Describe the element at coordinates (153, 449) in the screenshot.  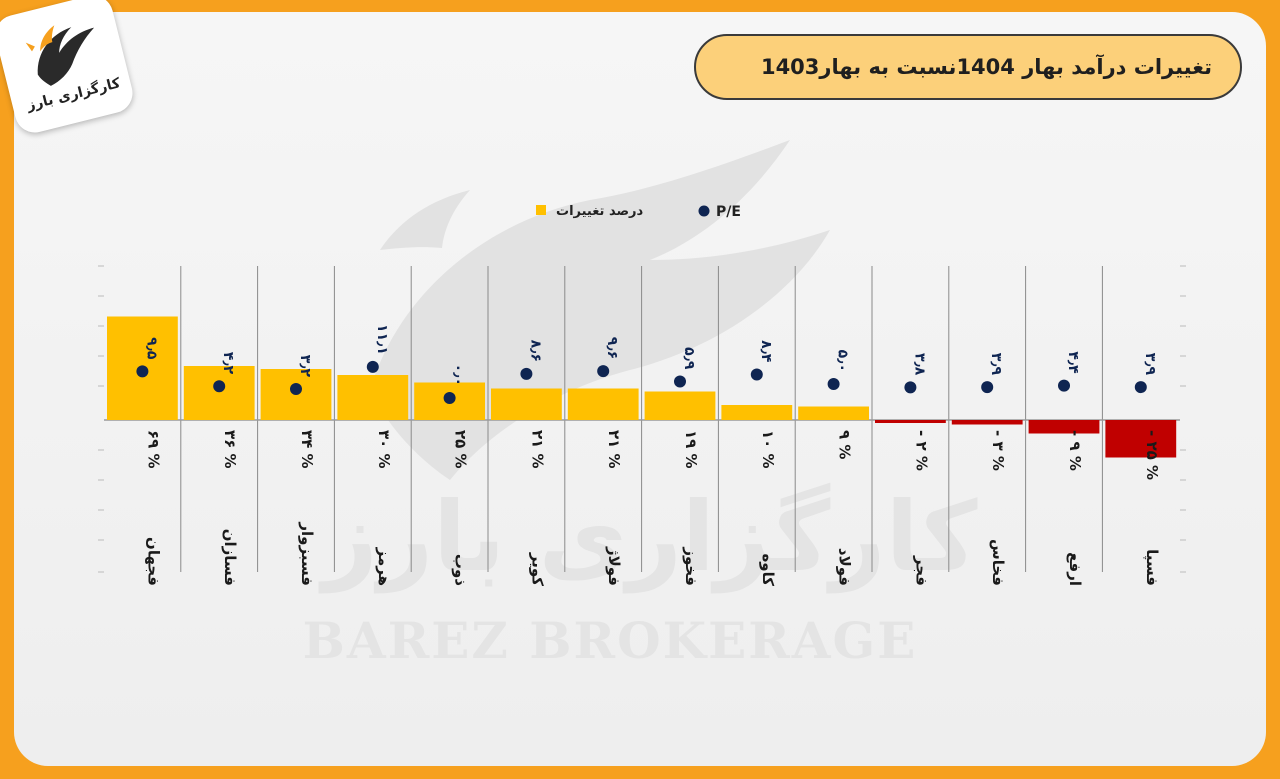
I see `change-data-label: ۶۹ %` at that location.